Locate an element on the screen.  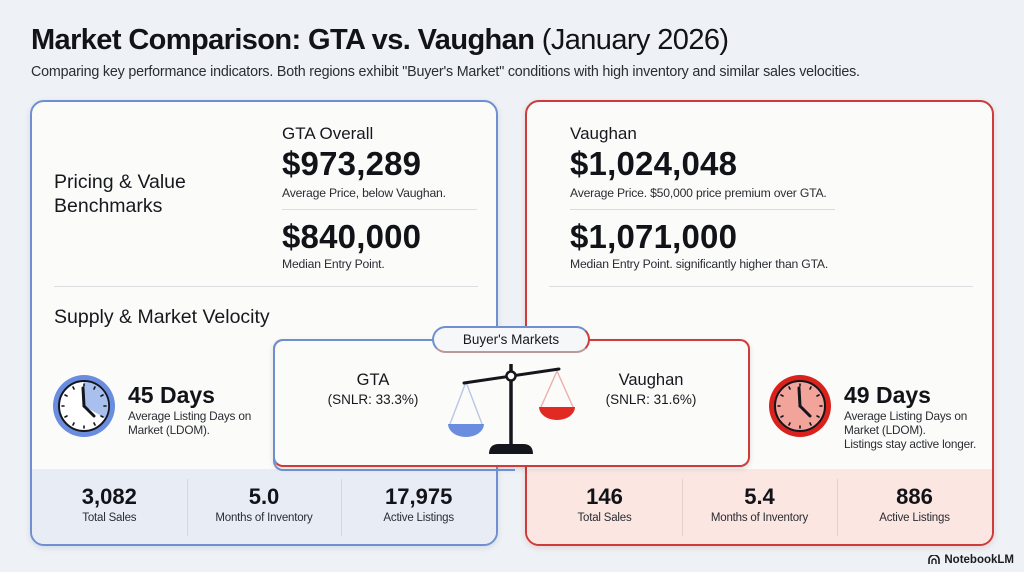
title-main: Market Comparison: GTA vs. Vaughan is located at coordinates (283, 40).